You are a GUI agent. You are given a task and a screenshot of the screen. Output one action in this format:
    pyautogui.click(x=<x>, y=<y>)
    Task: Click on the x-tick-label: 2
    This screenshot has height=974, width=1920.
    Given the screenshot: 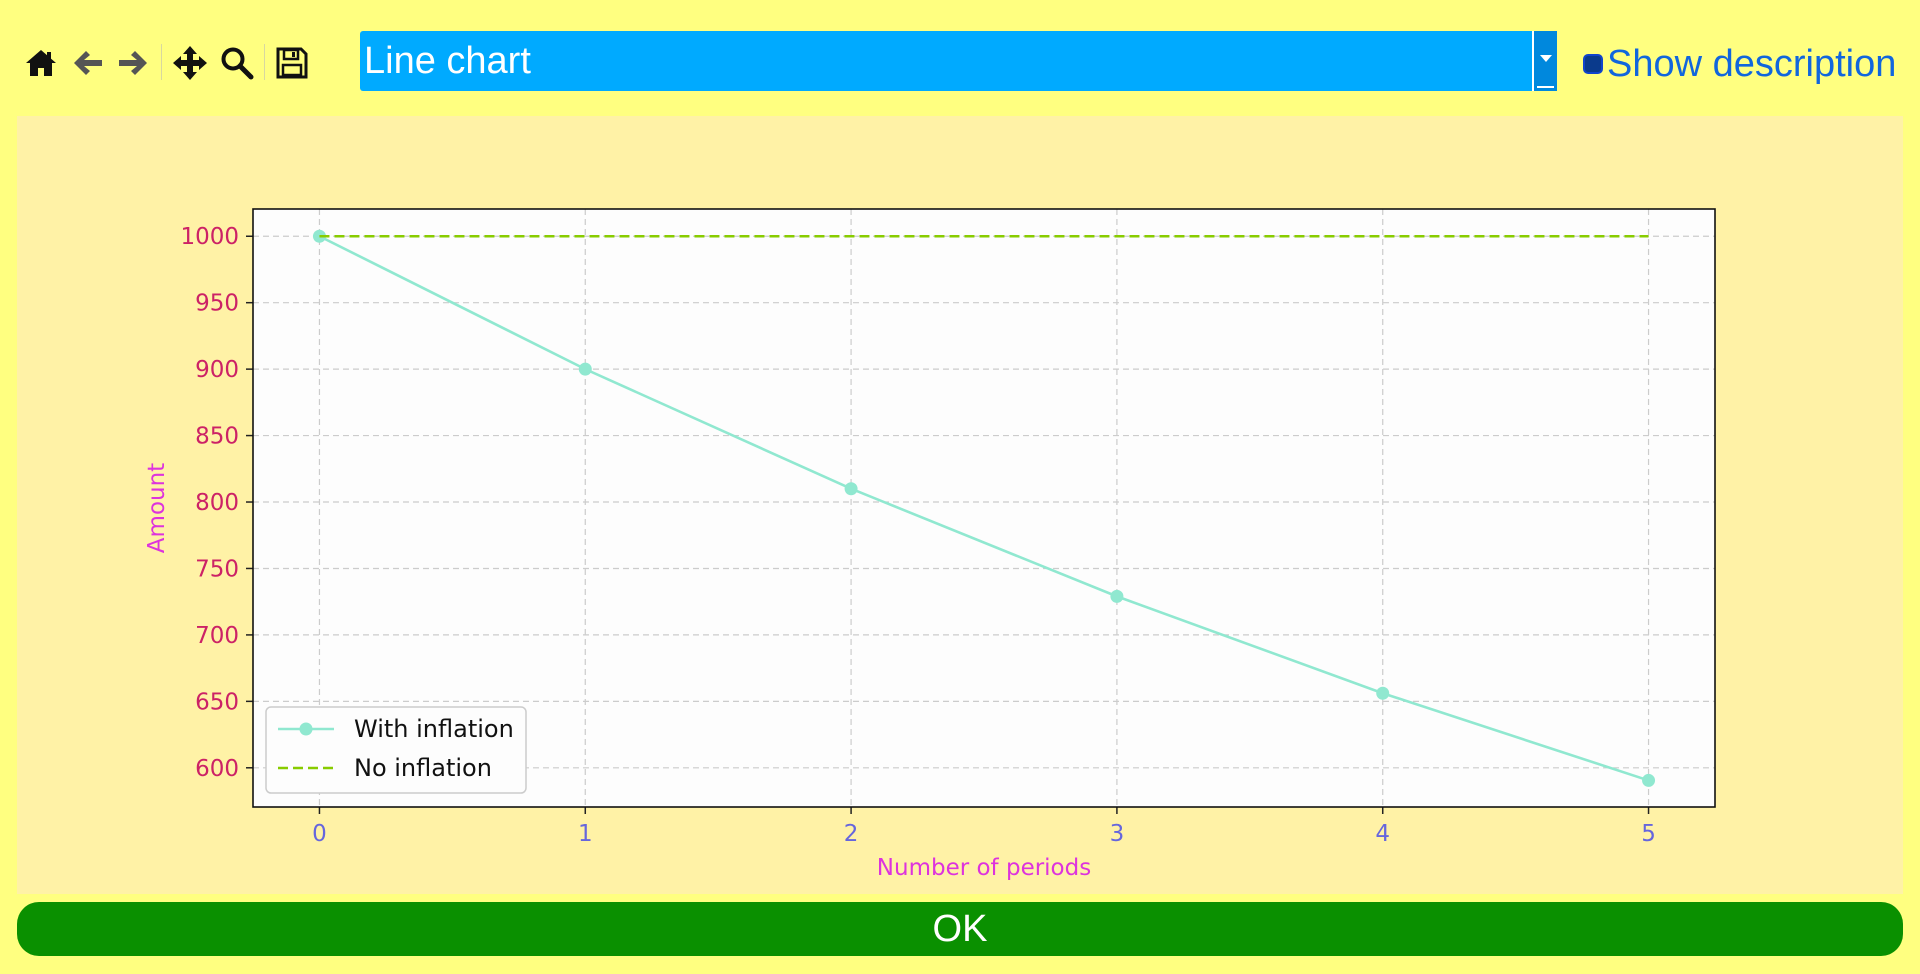 What is the action you would take?
    pyautogui.click(x=851, y=834)
    